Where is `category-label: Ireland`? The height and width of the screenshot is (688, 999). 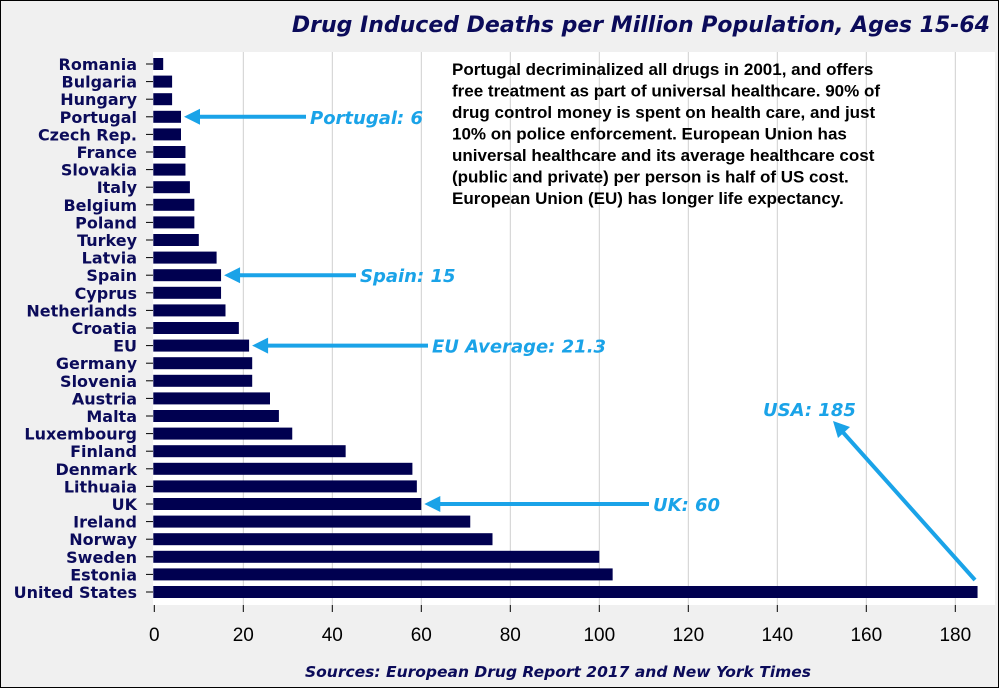 category-label: Ireland is located at coordinates (105, 522).